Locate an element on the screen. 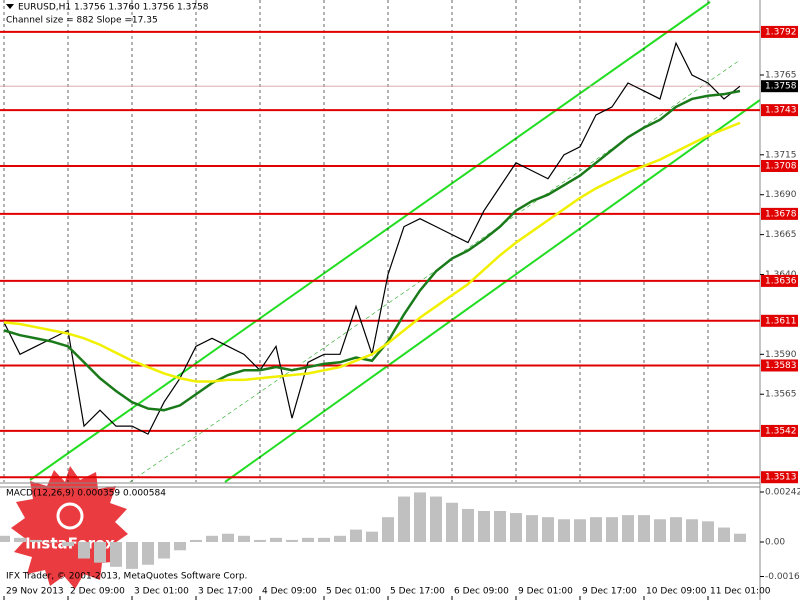 Image resolution: width=800 pixels, height=600 pixels. y-tick-label: 0.00 is located at coordinates (775, 543).